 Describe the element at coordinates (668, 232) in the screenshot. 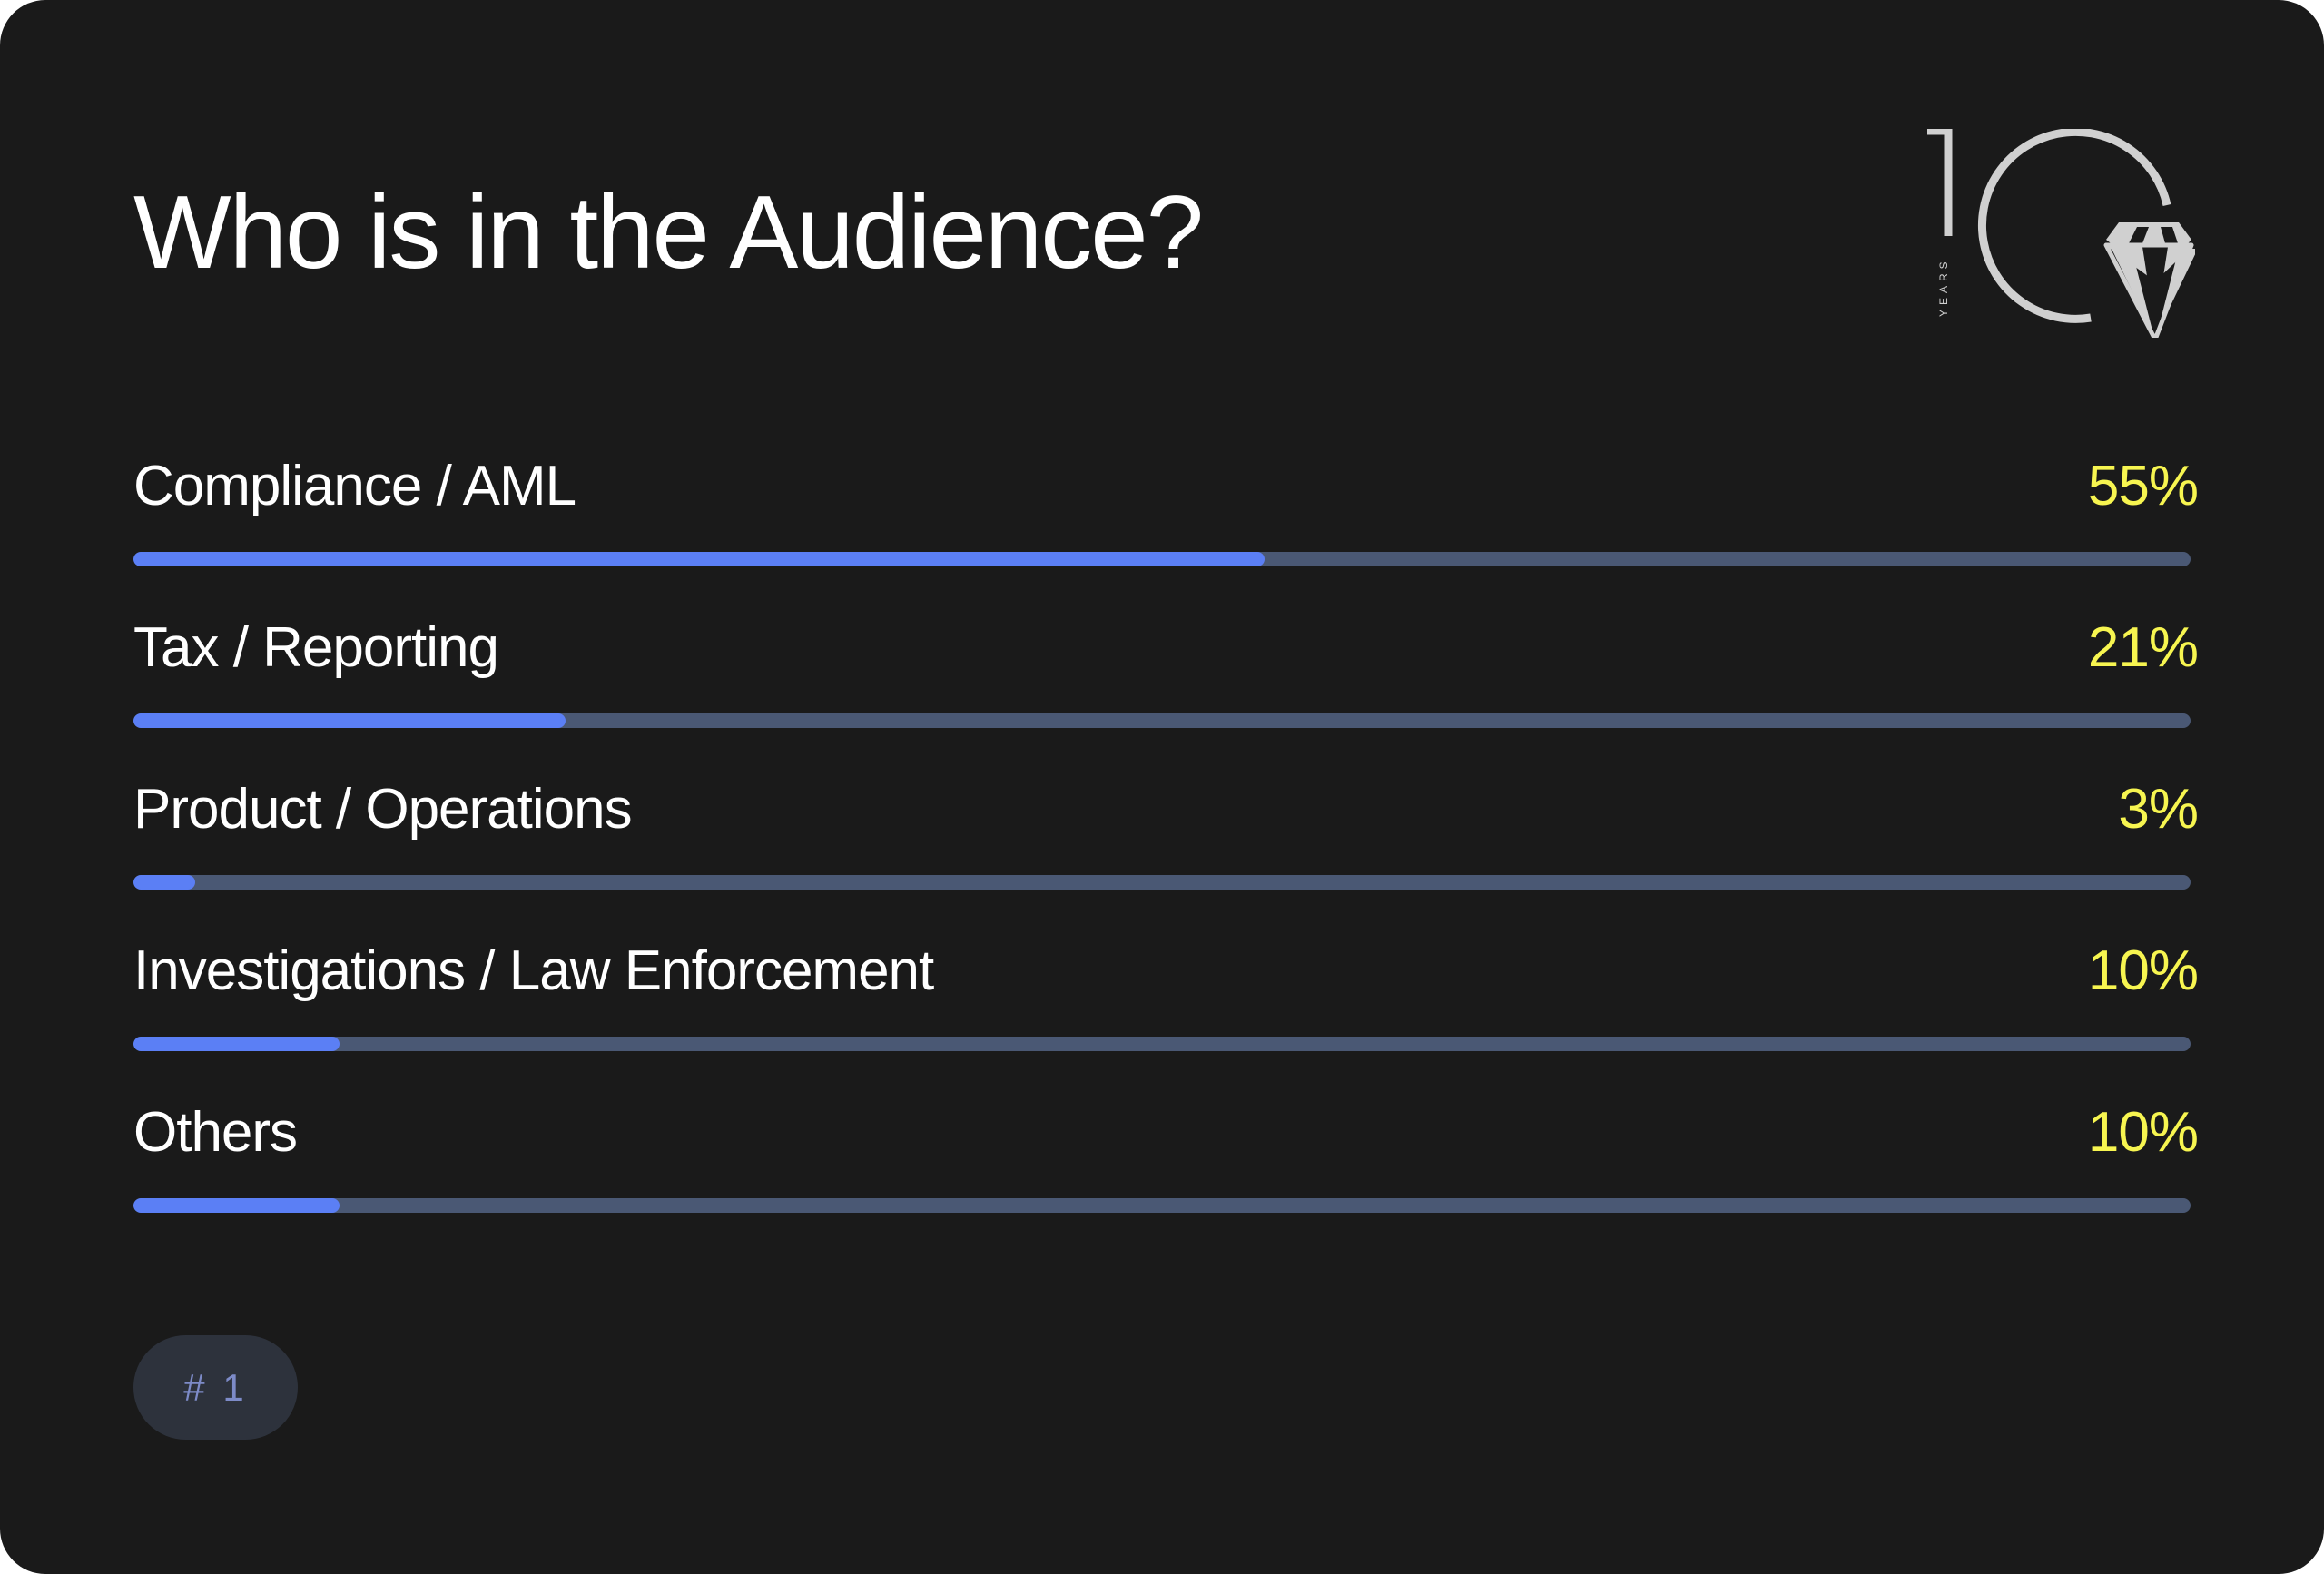

I see `page-title: Who is in the Audience?` at that location.